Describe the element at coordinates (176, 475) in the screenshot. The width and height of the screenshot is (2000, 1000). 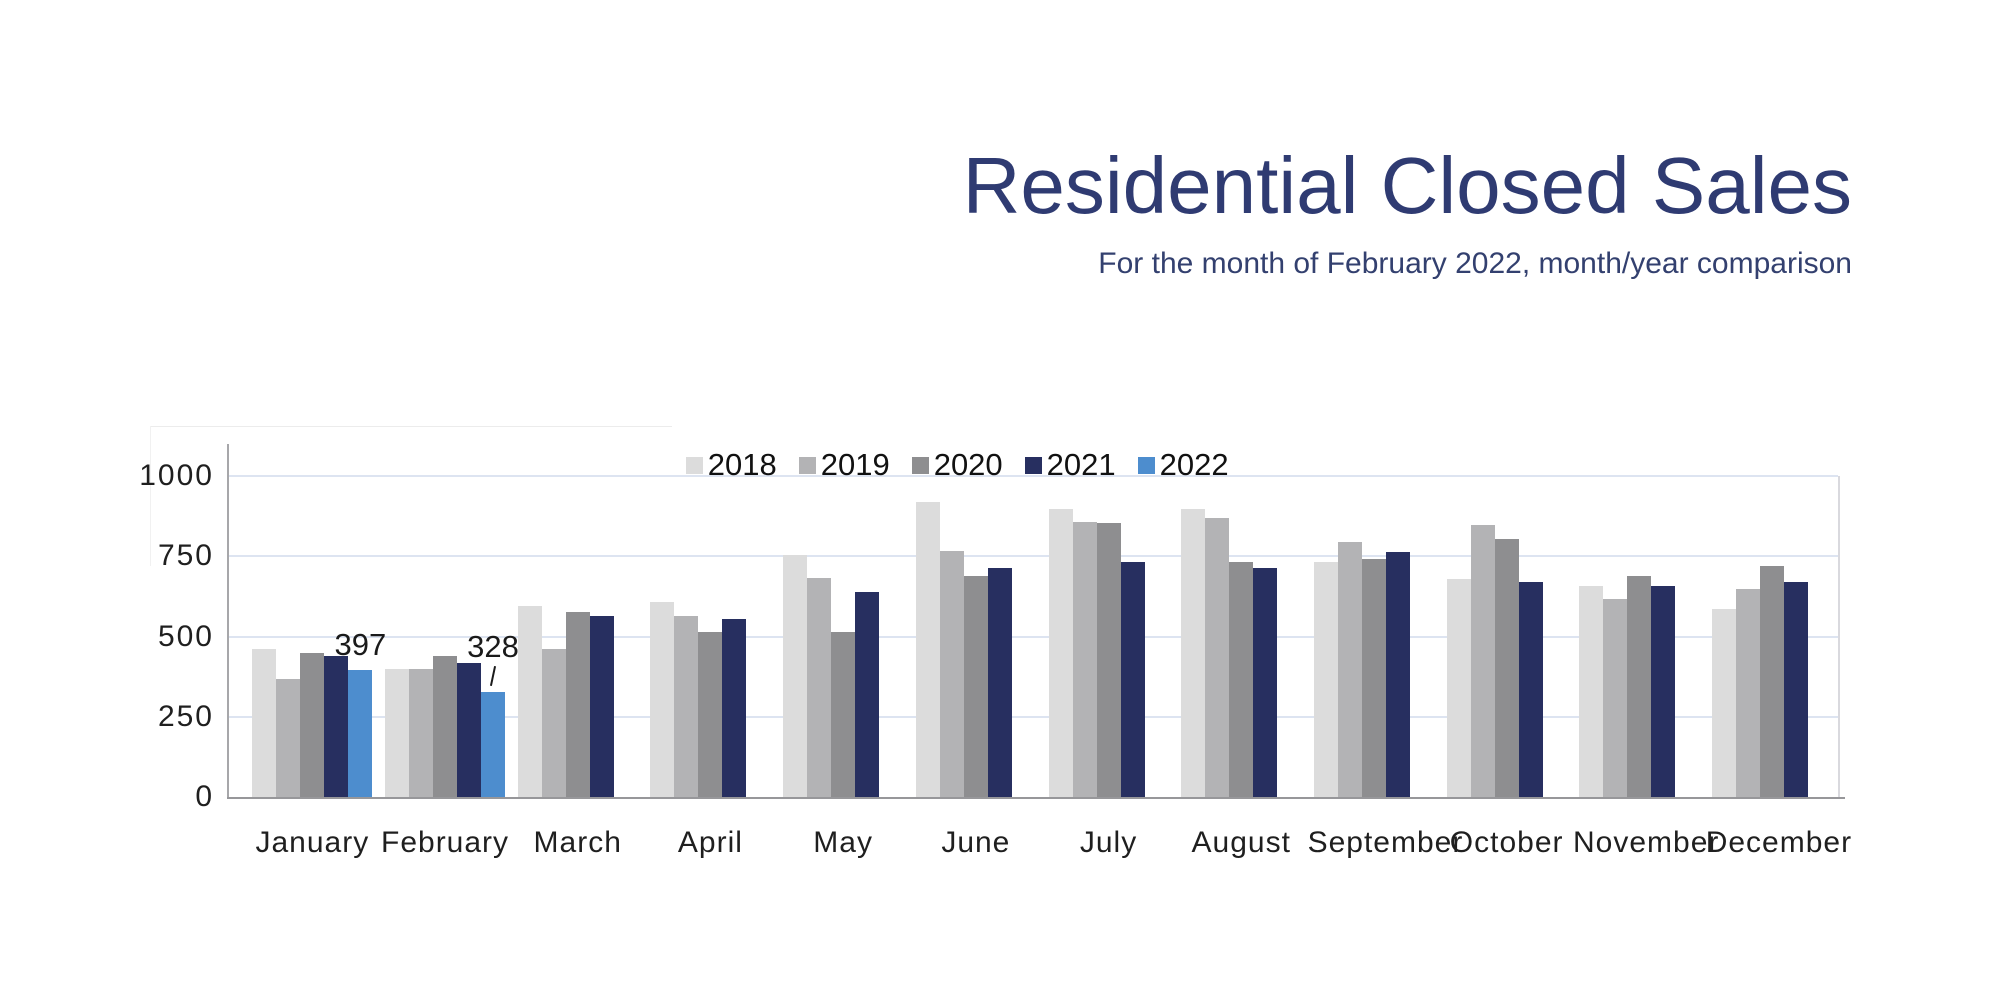
I see `y-tick-label: 1000` at that location.